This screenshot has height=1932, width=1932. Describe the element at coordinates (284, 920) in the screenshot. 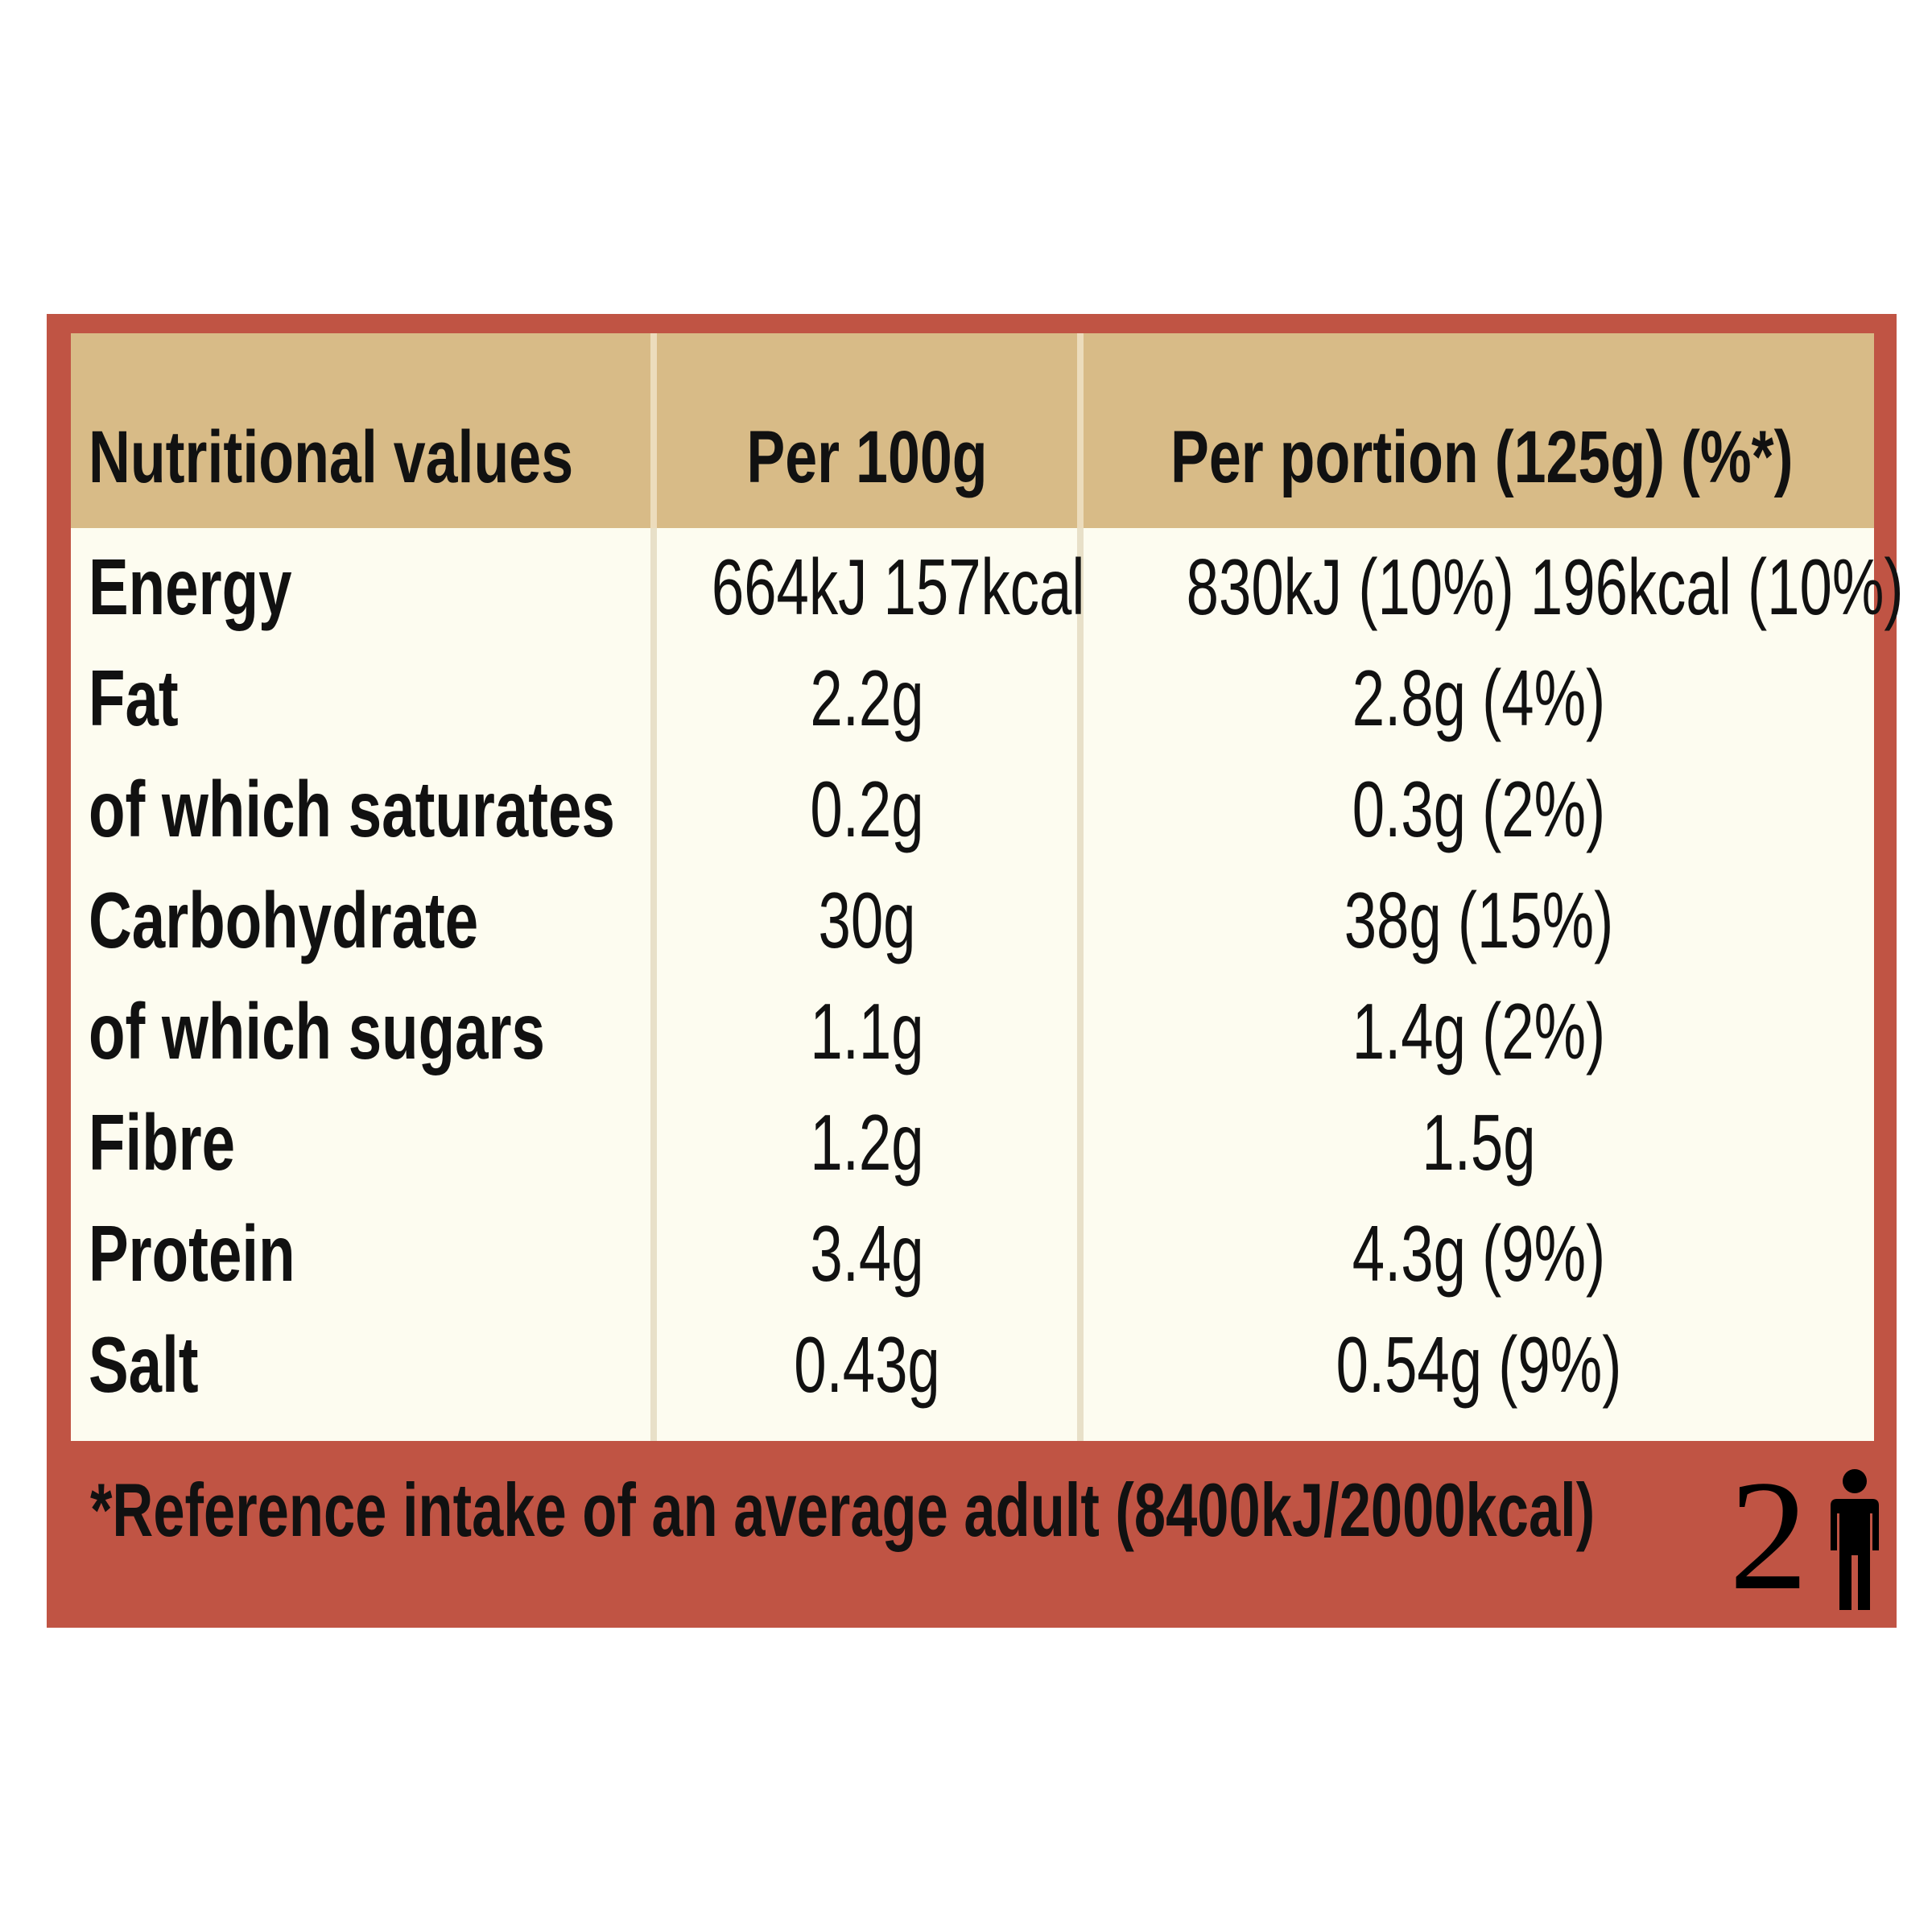

I see `nutrient-name: Carbohydrate` at that location.